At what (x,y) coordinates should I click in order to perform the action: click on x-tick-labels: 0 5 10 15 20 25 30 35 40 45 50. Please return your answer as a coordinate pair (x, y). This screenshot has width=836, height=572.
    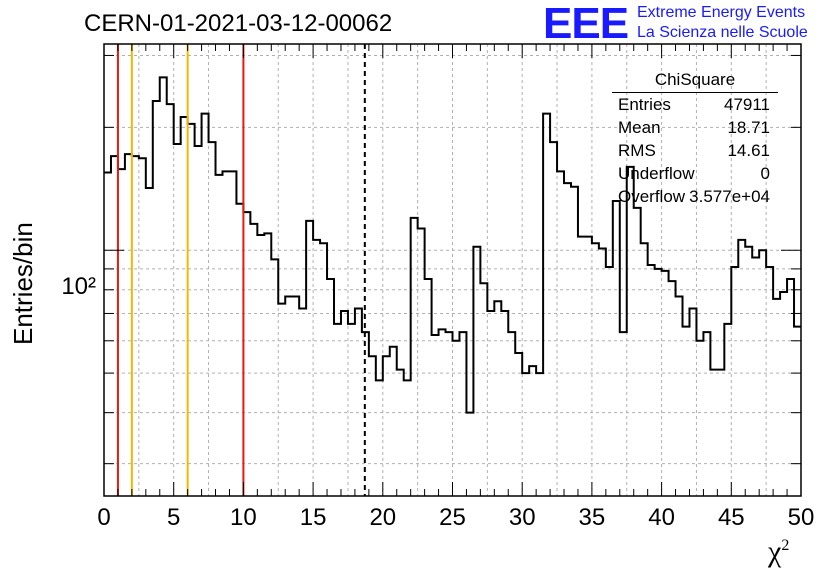
    Looking at the image, I should click on (455, 517).